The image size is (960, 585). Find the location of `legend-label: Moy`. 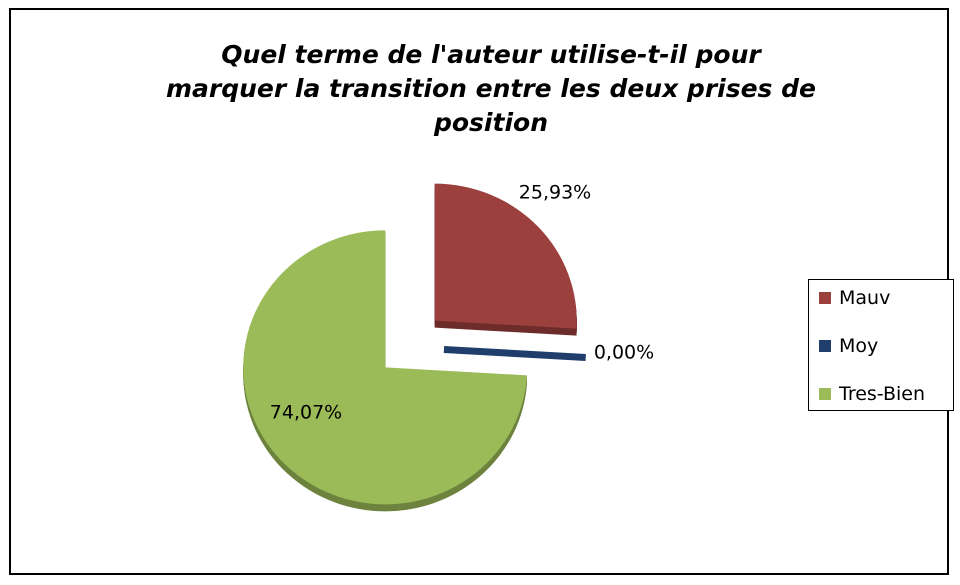

legend-label: Moy is located at coordinates (859, 346).